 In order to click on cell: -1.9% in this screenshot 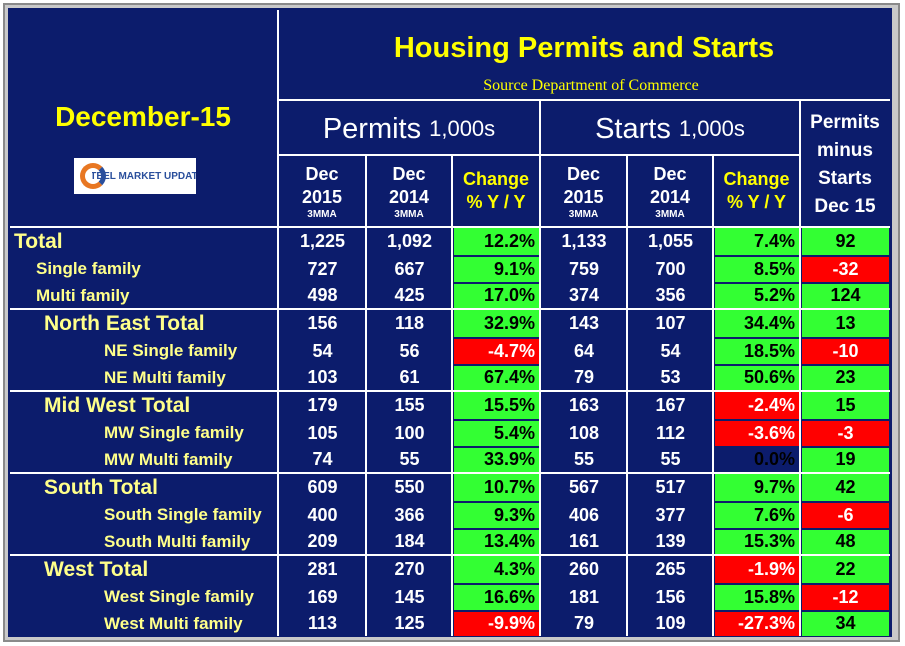, I will do `click(757, 569)`.